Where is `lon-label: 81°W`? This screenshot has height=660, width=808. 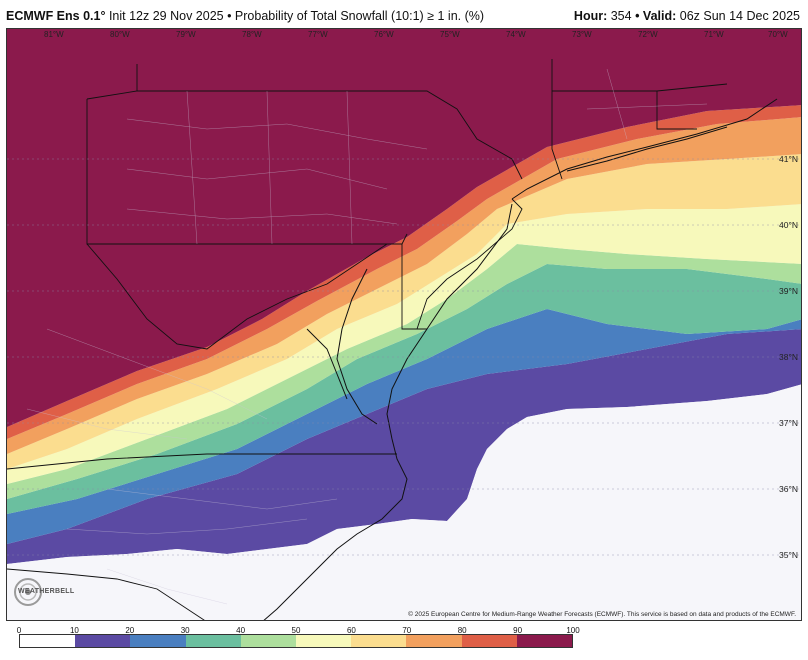 lon-label: 81°W is located at coordinates (54, 34).